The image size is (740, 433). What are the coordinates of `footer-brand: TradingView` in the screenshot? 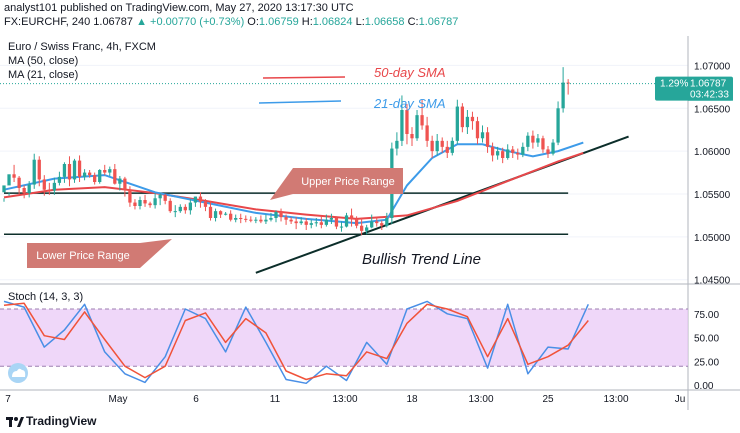 It's located at (61, 421).